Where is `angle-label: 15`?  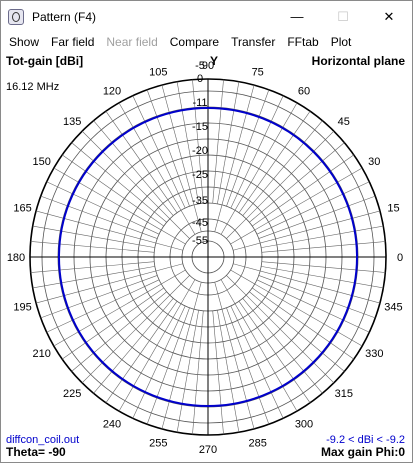
angle-label: 15 is located at coordinates (393, 208).